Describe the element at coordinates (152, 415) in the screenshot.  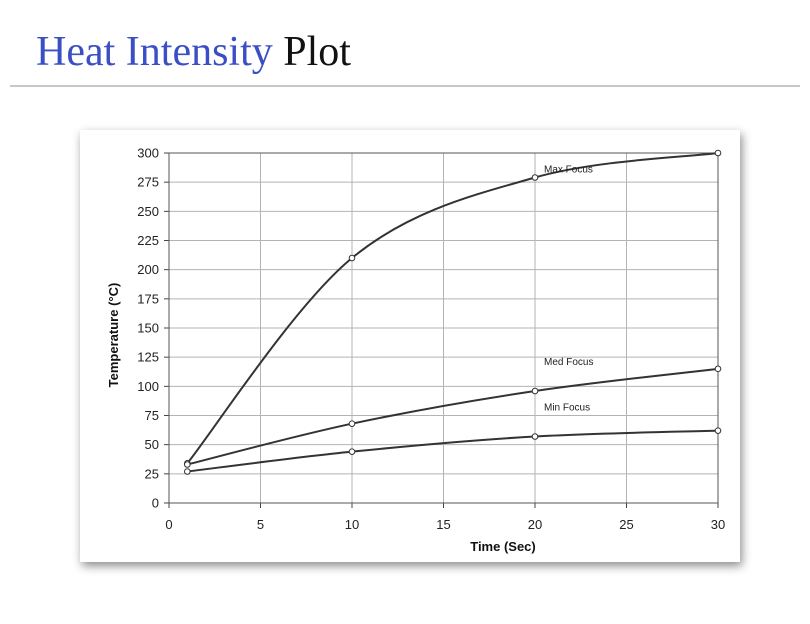
I see `y-tick-label: 75` at that location.